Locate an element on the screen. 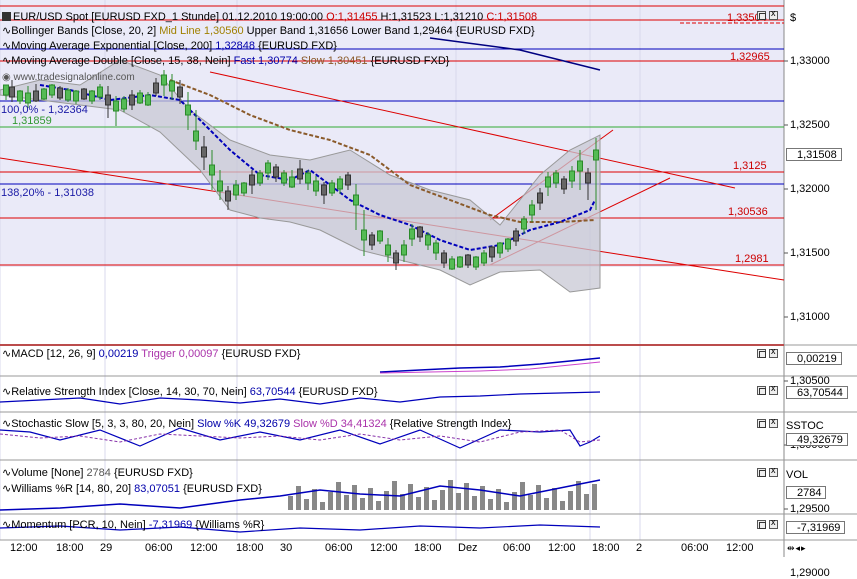 The height and width of the screenshot is (579, 857). volume-close-button is located at coordinates (773, 471).